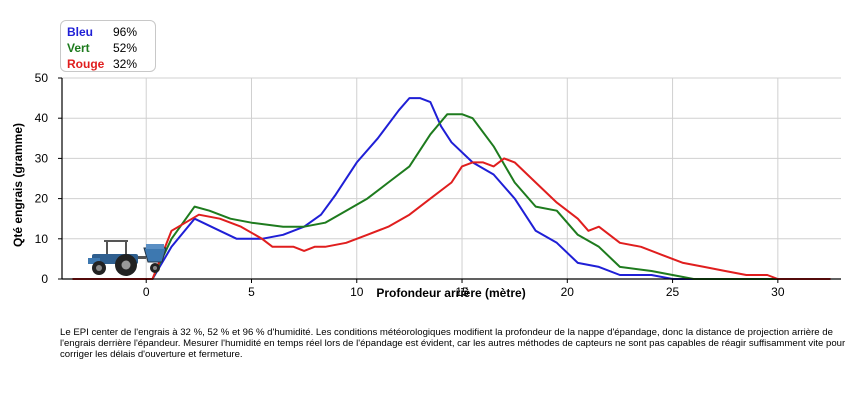 Image resolution: width=862 pixels, height=400 pixels. What do you see at coordinates (44, 279) in the screenshot?
I see `y-tick-label: 0` at bounding box center [44, 279].